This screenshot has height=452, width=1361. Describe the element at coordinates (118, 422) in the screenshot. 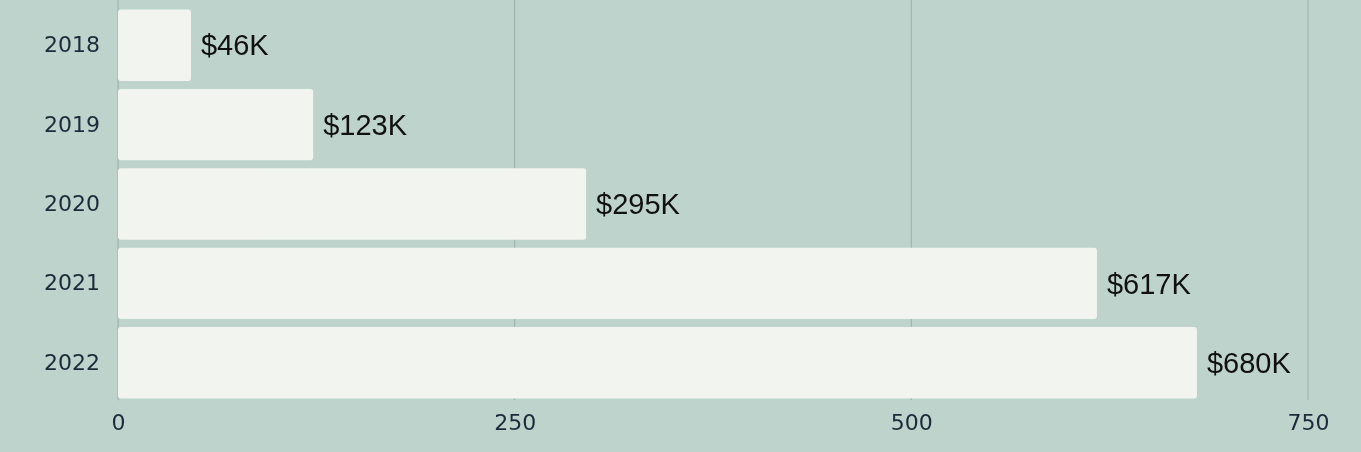

I see `x-tick-label: 0` at that location.